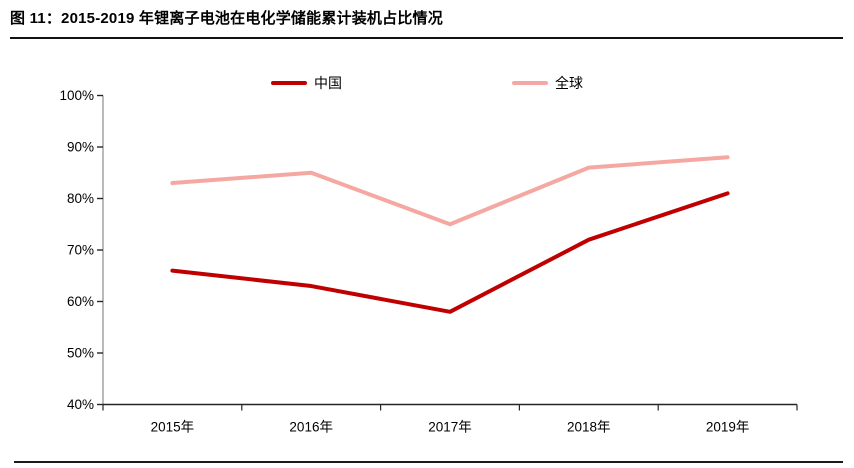 This screenshot has width=854, height=468. I want to click on footer-divider, so click(428, 462).